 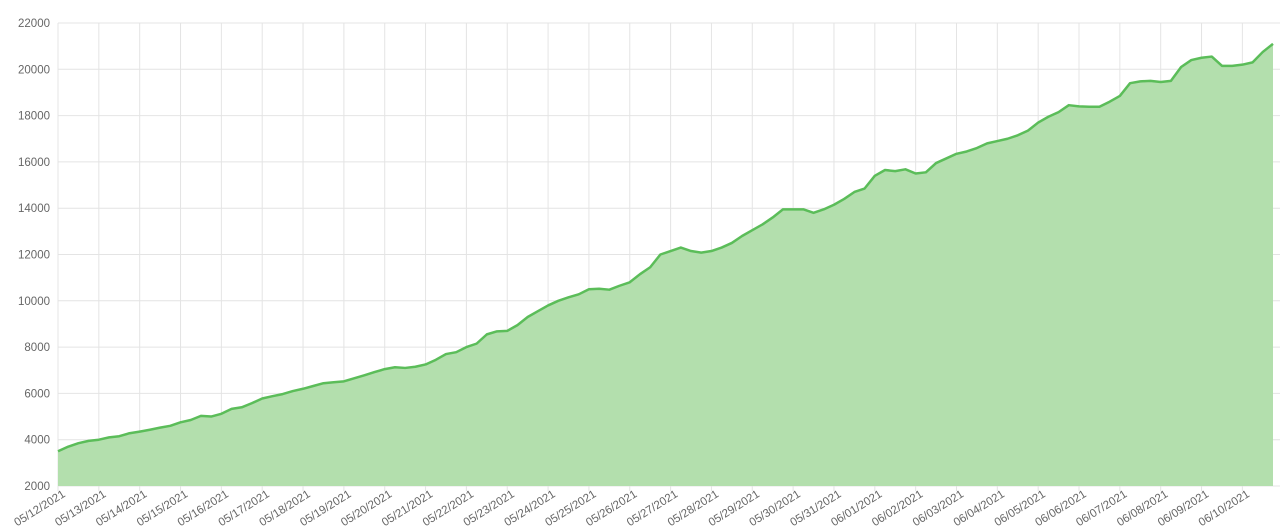 What do you see at coordinates (34, 256) in the screenshot?
I see `y-tick-label: 12000` at bounding box center [34, 256].